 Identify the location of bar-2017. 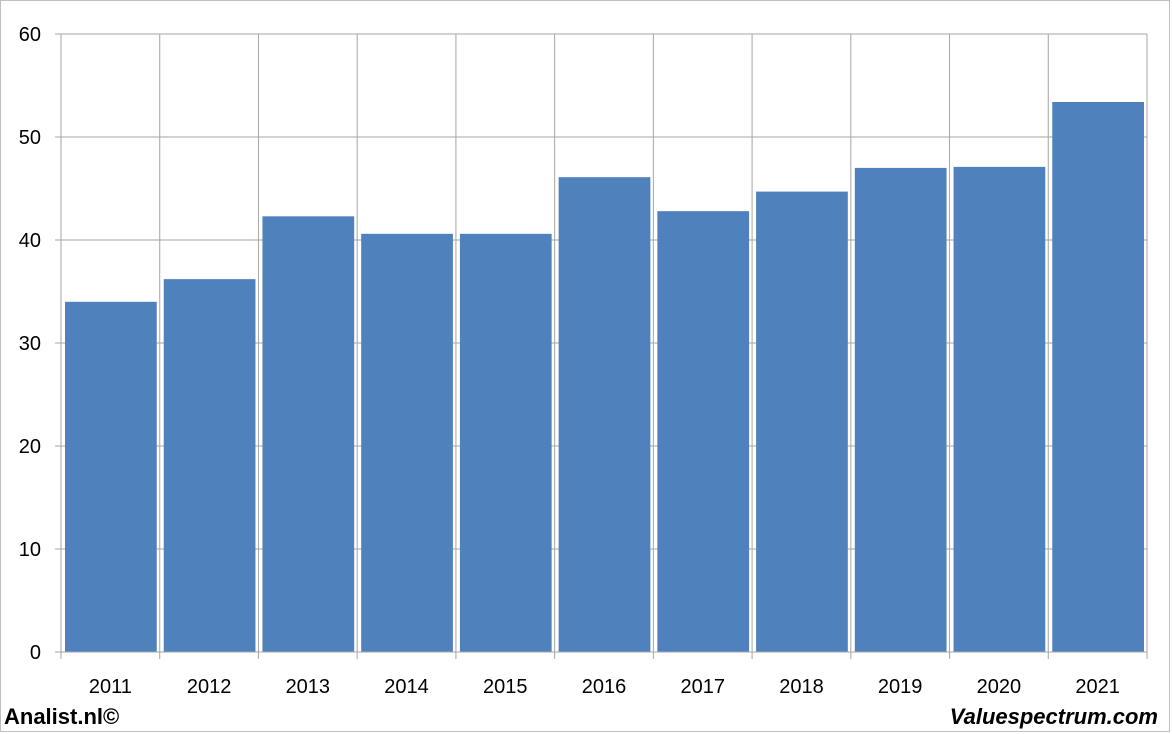
(703, 431).